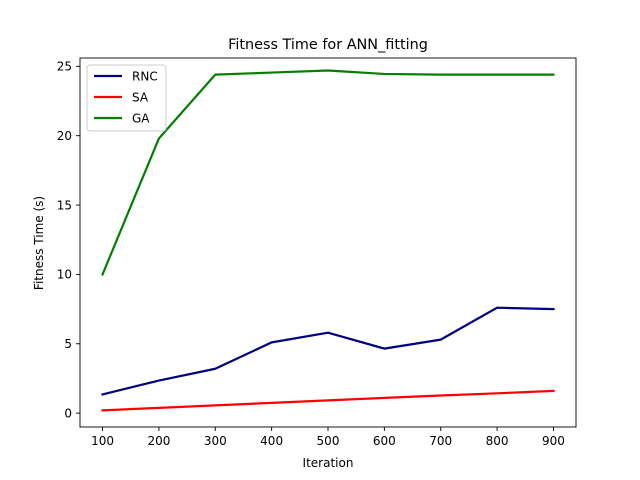 Image resolution: width=640 pixels, height=480 pixels. What do you see at coordinates (158, 441) in the screenshot?
I see `x-tick-label: 200` at bounding box center [158, 441].